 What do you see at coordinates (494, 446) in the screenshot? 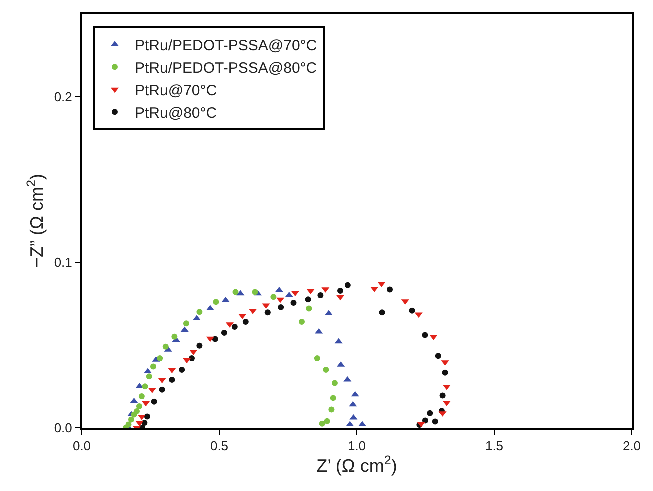
I see `x-tick-label: 1.5` at bounding box center [494, 446].